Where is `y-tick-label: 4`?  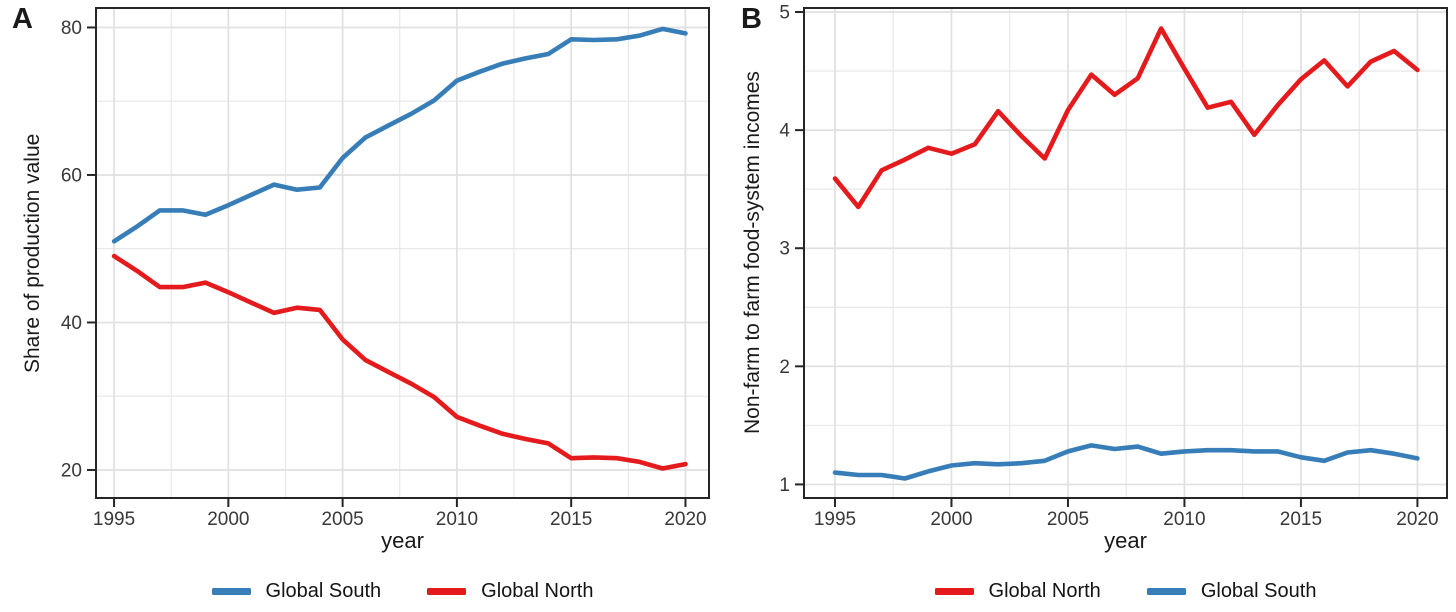 y-tick-label: 4 is located at coordinates (784, 131).